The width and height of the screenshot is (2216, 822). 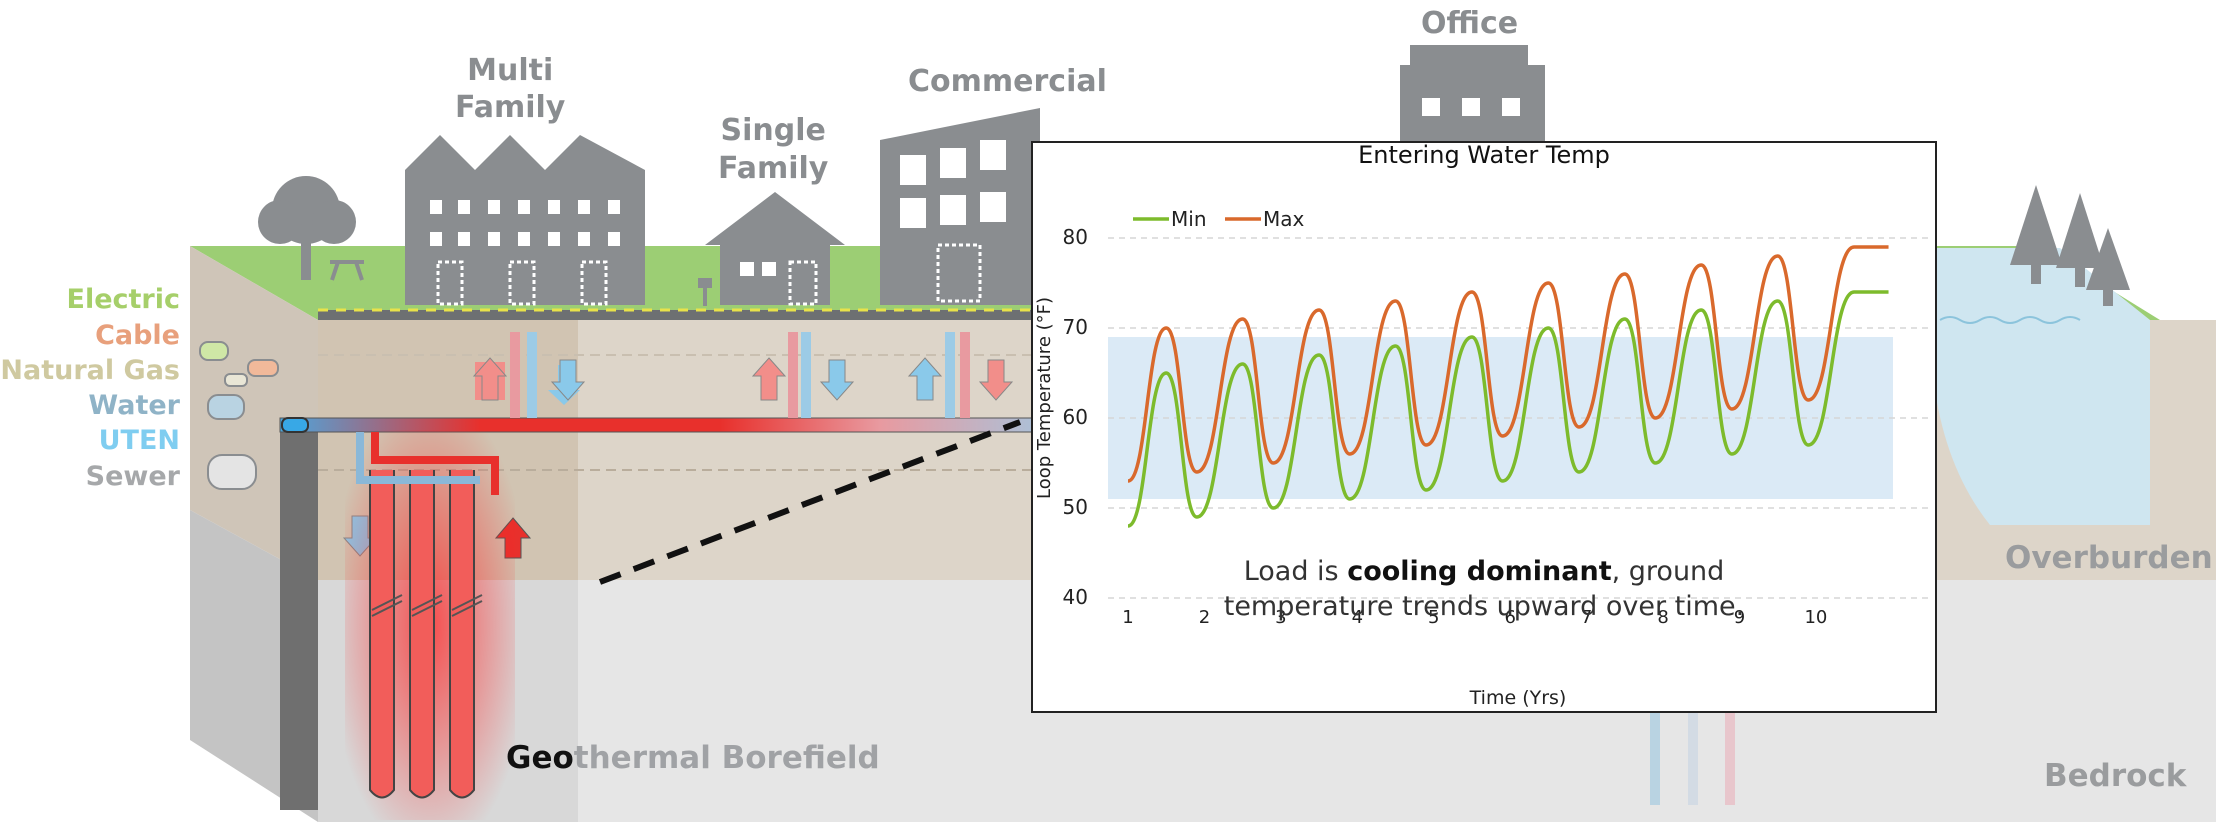 I want to click on series-line-max, so click(x=1508, y=364).